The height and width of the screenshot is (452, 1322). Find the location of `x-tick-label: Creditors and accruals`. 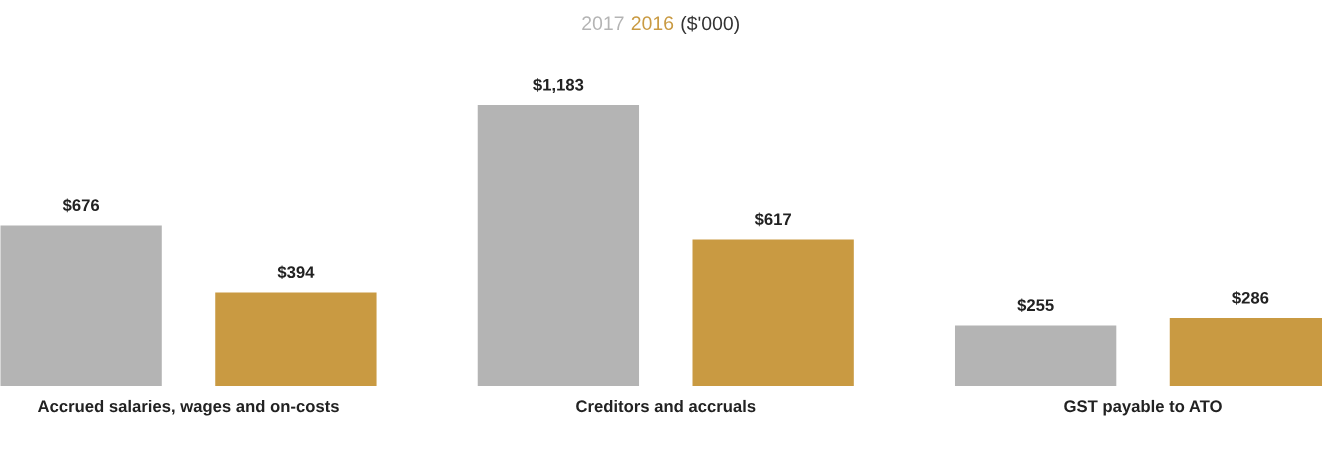

x-tick-label: Creditors and accruals is located at coordinates (666, 406).